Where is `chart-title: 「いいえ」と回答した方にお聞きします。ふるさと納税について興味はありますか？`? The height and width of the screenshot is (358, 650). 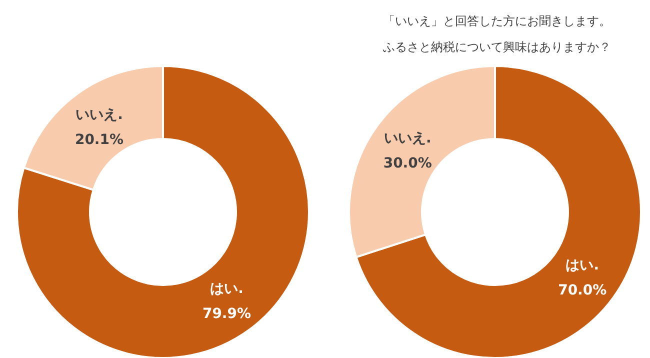 chart-title: 「いいえ」と回答した方にお聞きします。ふるさと納税について興味はありますか？ is located at coordinates (497, 34).